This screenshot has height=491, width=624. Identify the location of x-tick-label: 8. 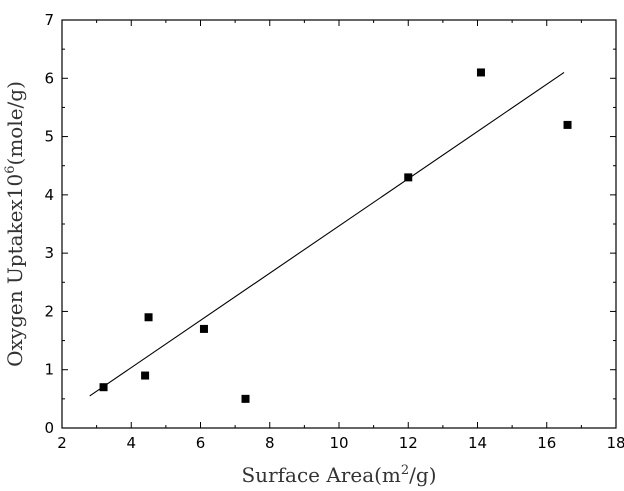
(270, 443).